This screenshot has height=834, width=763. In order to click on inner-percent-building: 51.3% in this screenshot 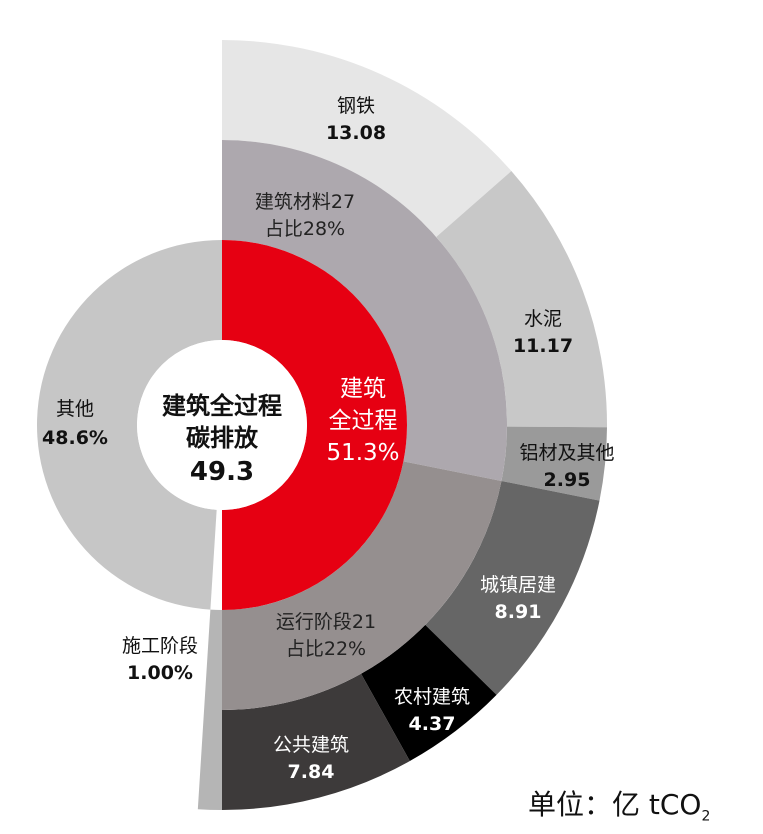, I will do `click(362, 453)`.